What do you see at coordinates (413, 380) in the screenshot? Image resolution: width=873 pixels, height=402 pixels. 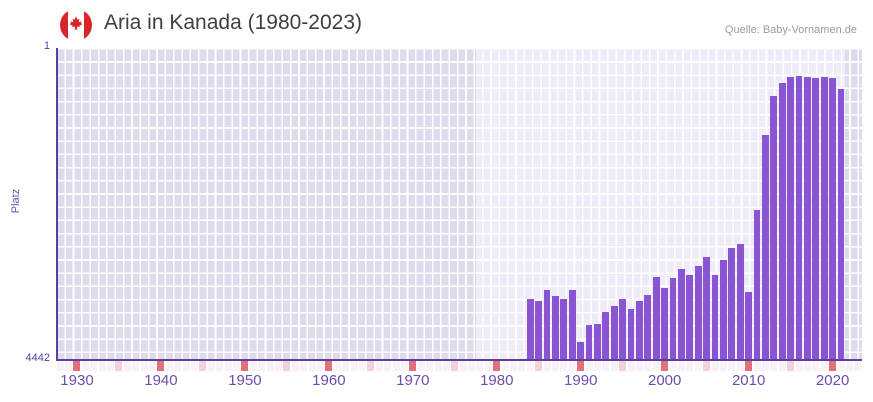 I see `x-axis-tick-label: 1970` at bounding box center [413, 380].